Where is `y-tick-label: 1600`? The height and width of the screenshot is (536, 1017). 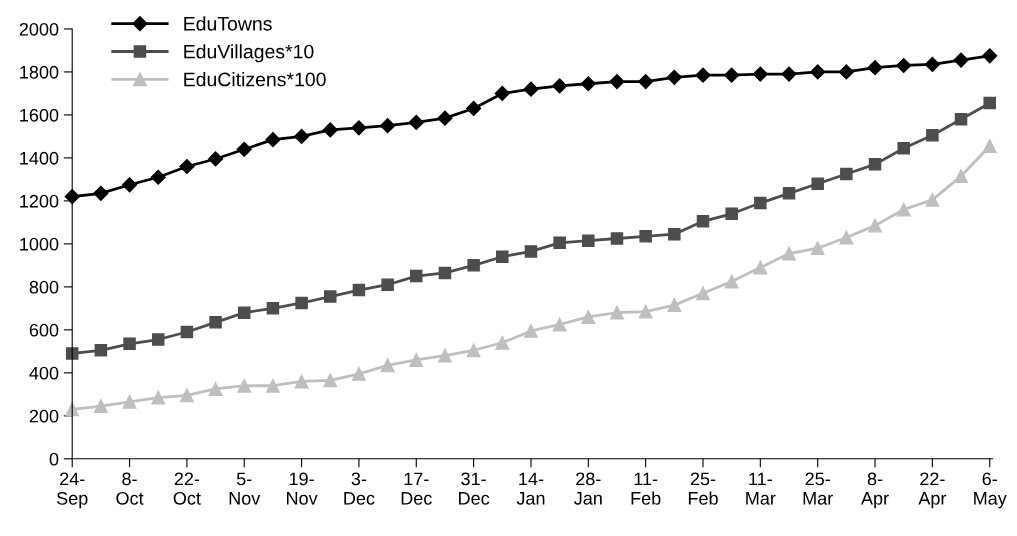
y-tick-label: 1600 is located at coordinates (39, 115).